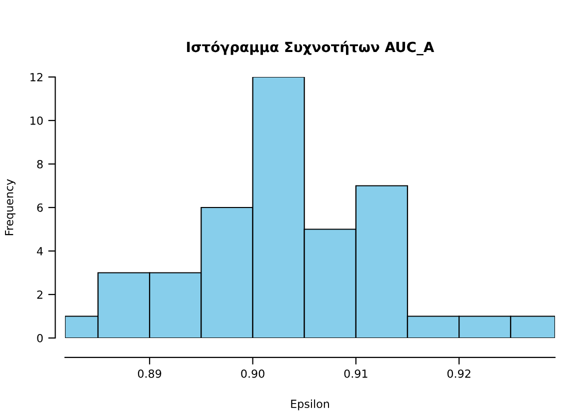 The image size is (580, 414). I want to click on y-tick-label: 6, so click(40, 207).